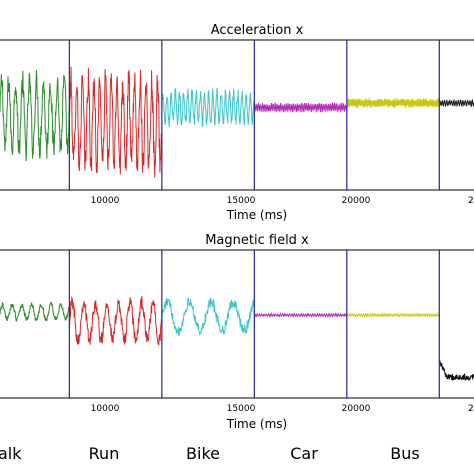  What do you see at coordinates (257, 30) in the screenshot?
I see `chart-title: Acceleration x` at bounding box center [257, 30].